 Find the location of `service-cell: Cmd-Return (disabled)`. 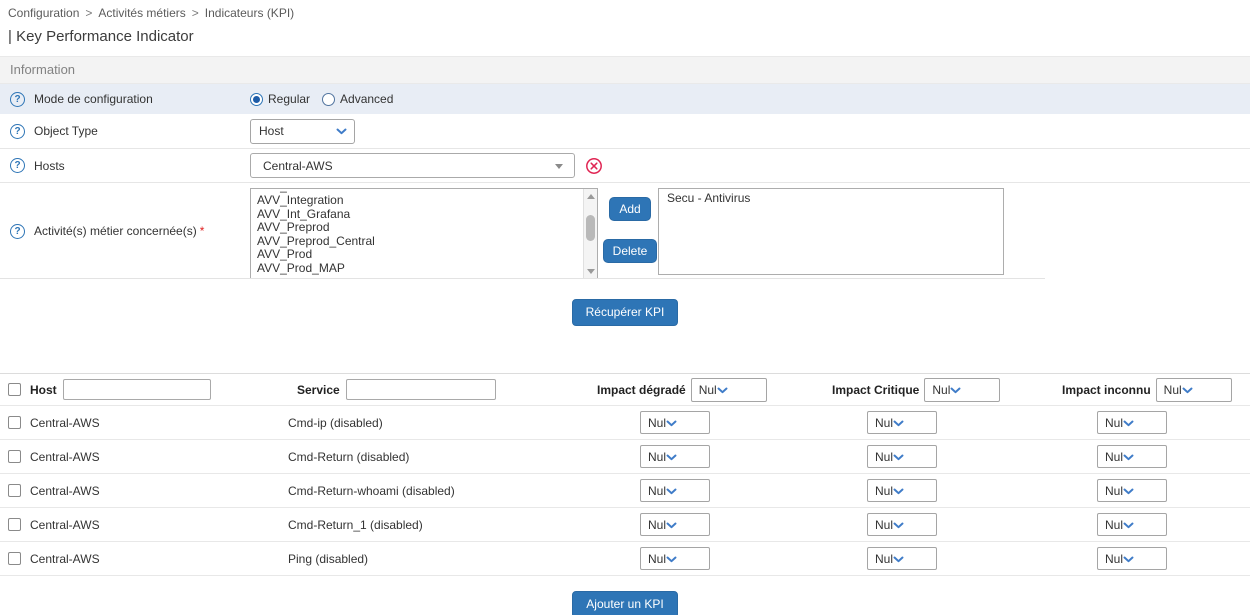

service-cell: Cmd-Return (disabled) is located at coordinates (349, 456).